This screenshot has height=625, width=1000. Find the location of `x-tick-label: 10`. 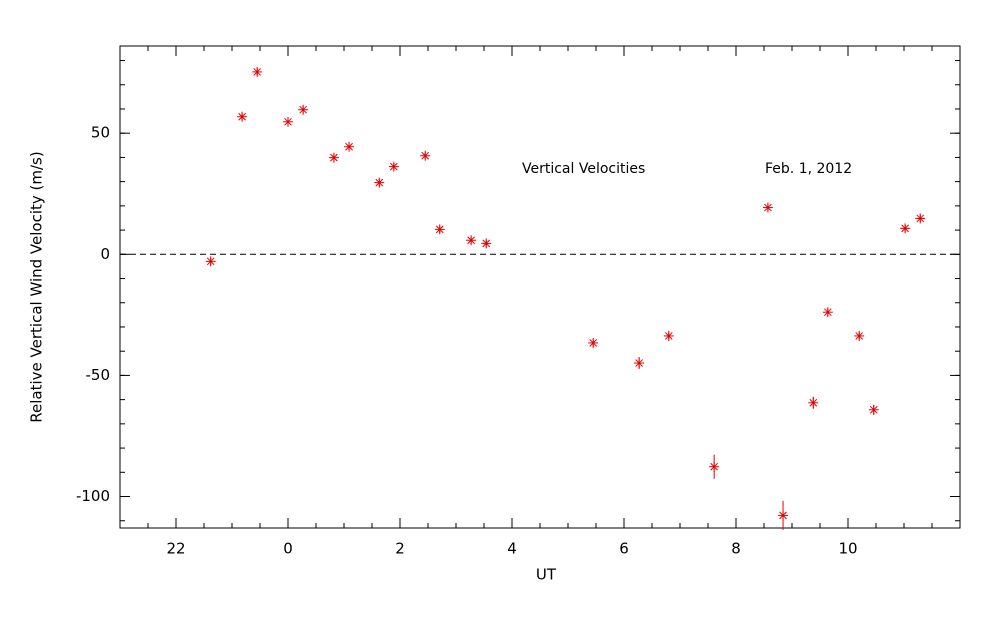

x-tick-label: 10 is located at coordinates (847, 549).